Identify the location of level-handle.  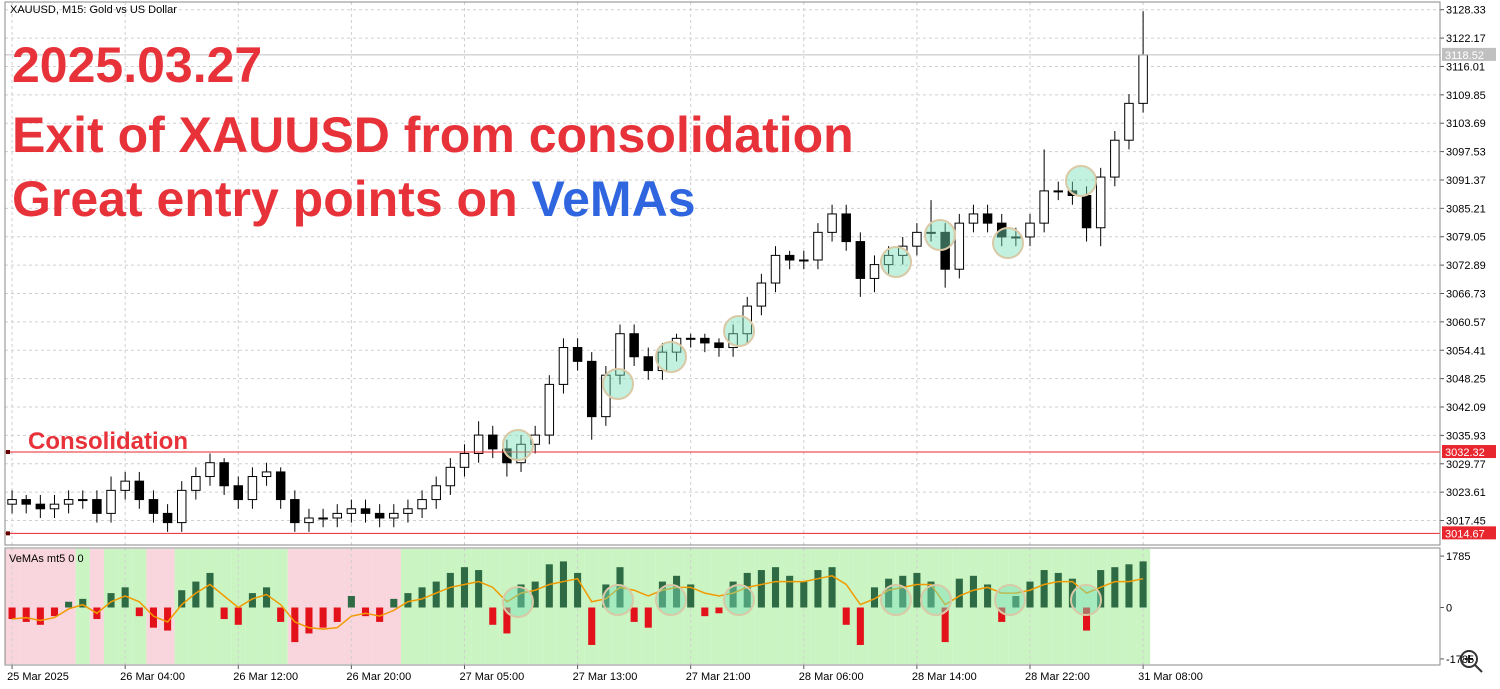
(8, 533).